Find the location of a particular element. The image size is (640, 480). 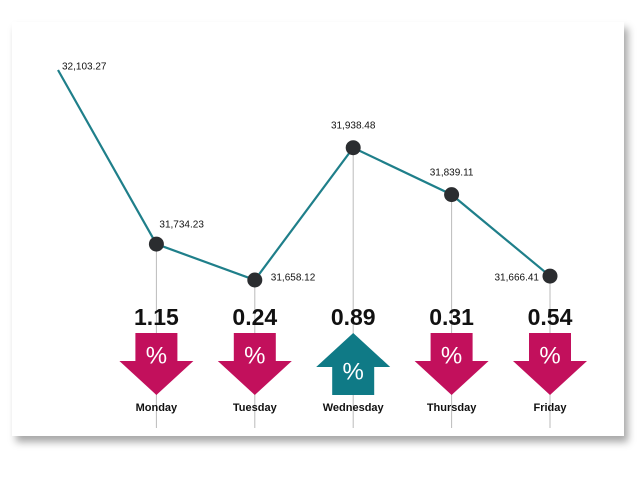

change-value: 0.24 is located at coordinates (254, 317).